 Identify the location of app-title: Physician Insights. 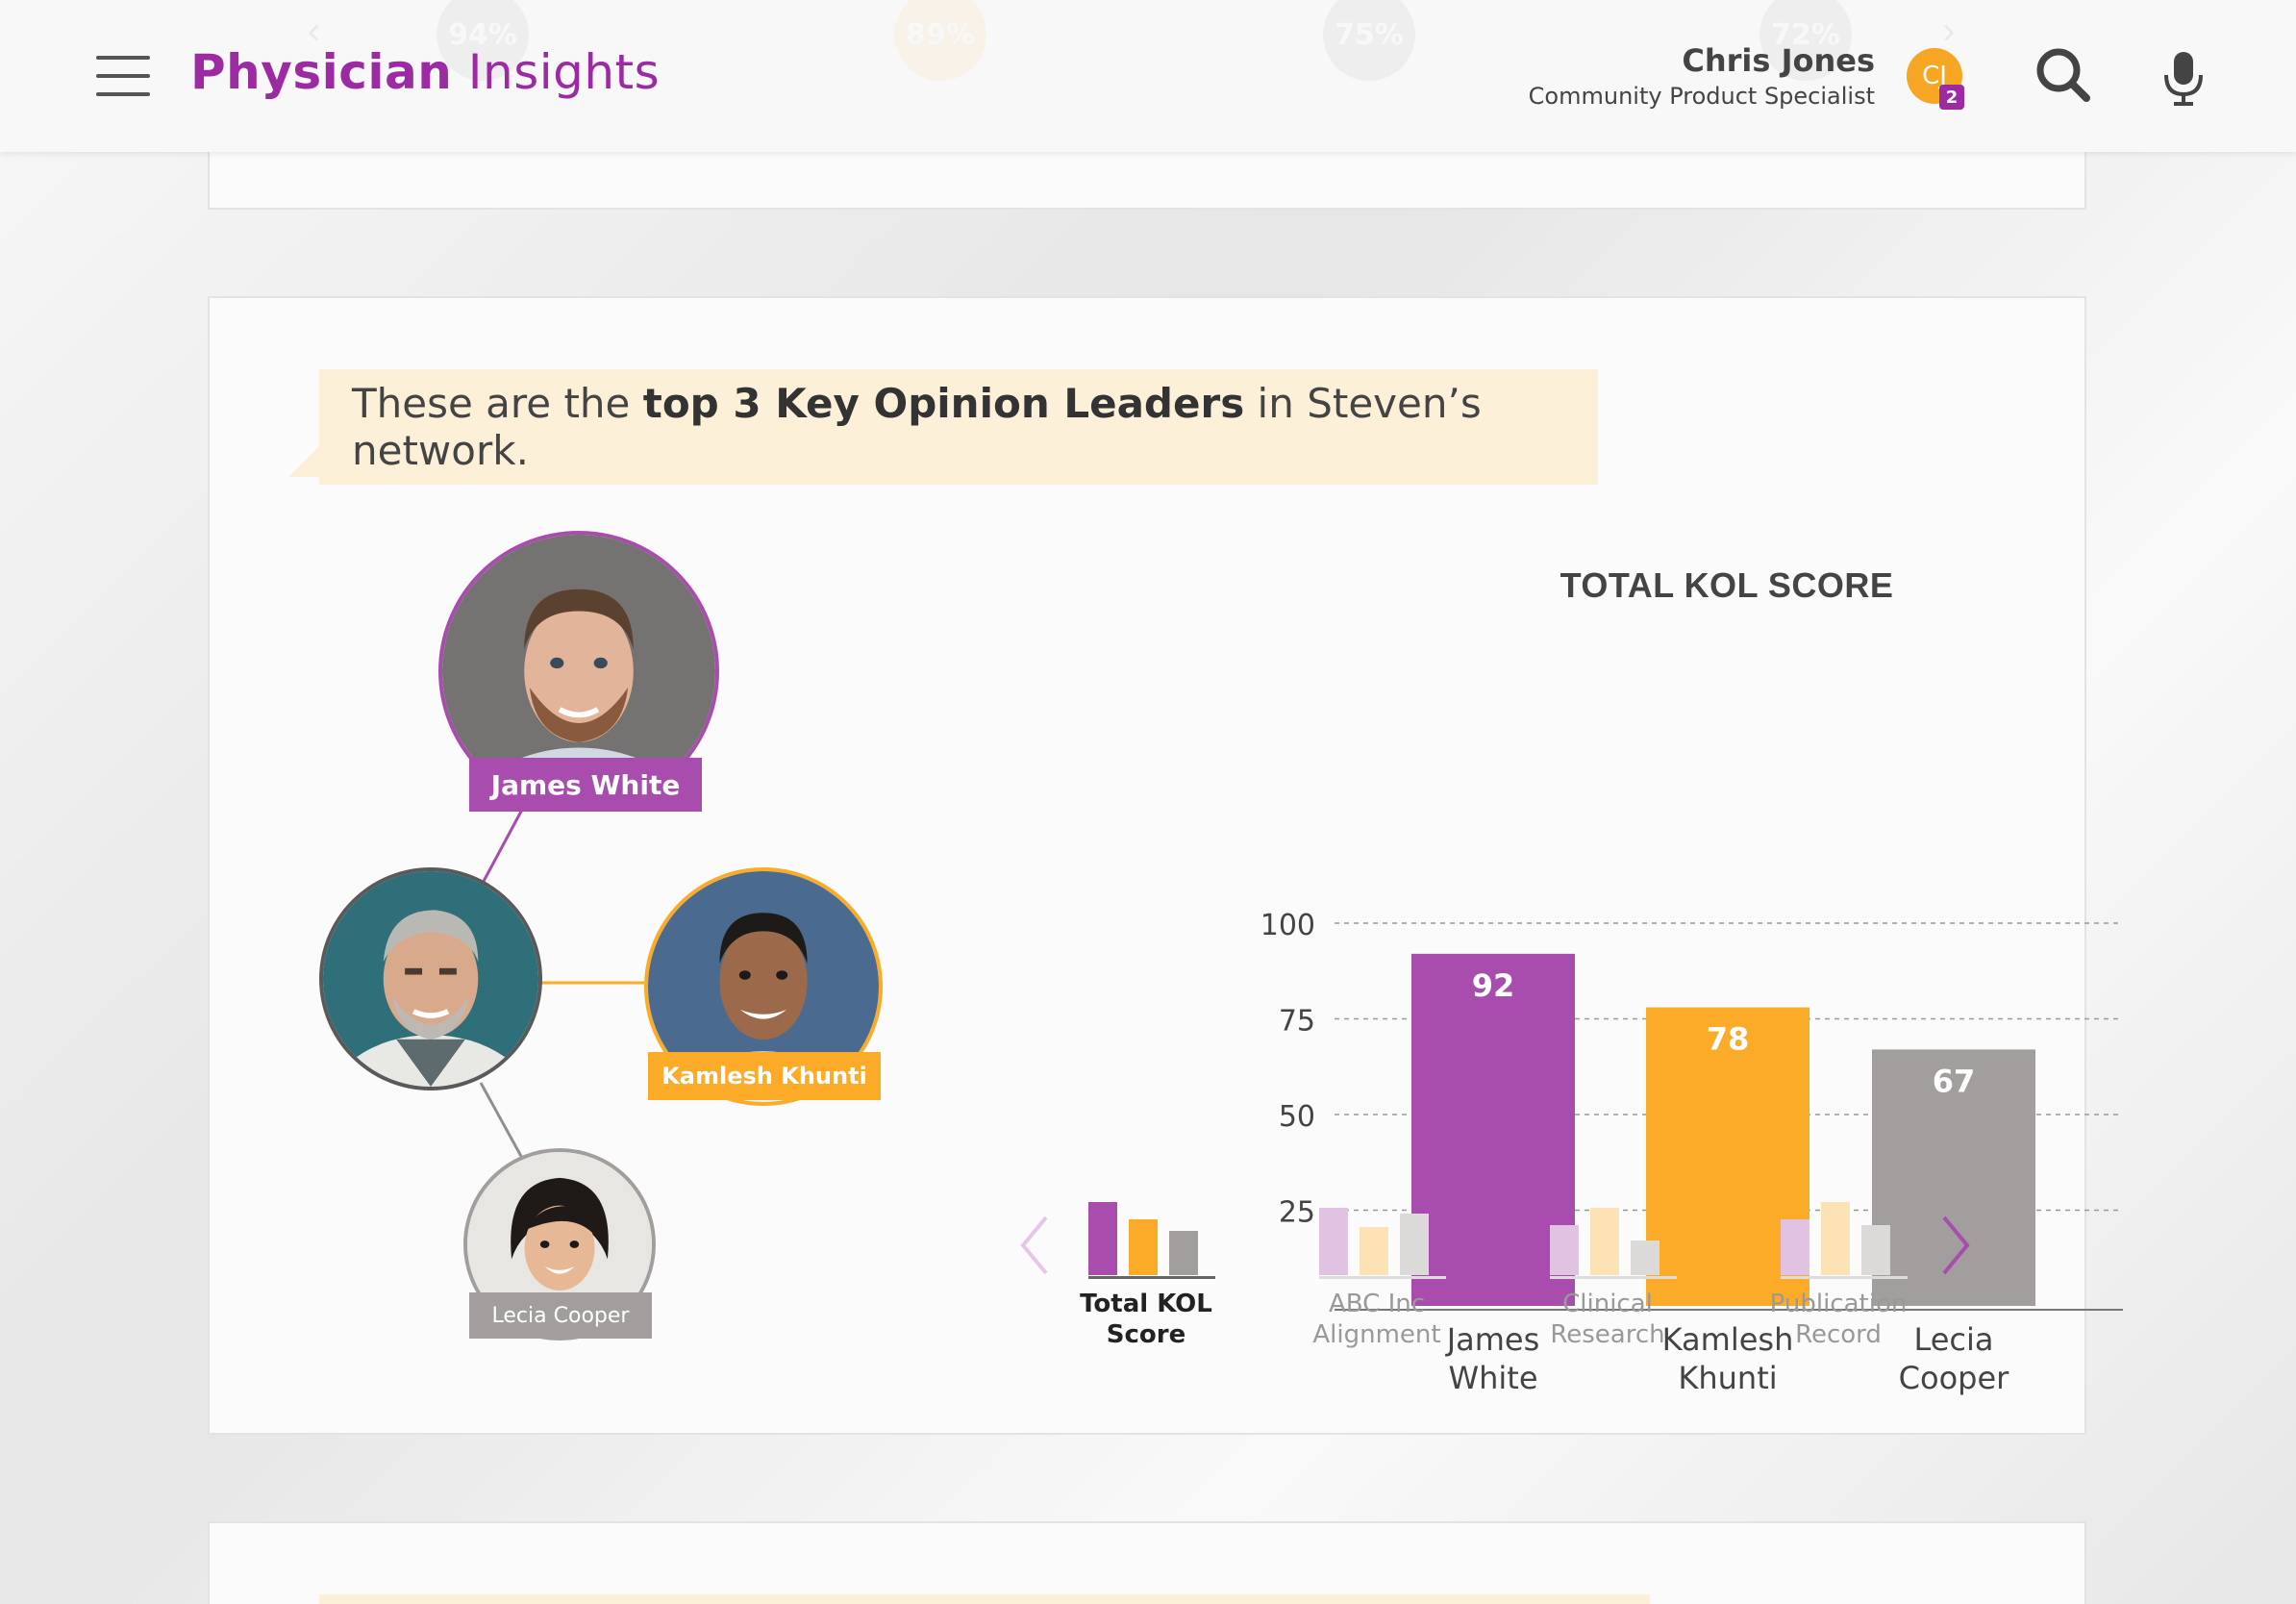
(425, 72).